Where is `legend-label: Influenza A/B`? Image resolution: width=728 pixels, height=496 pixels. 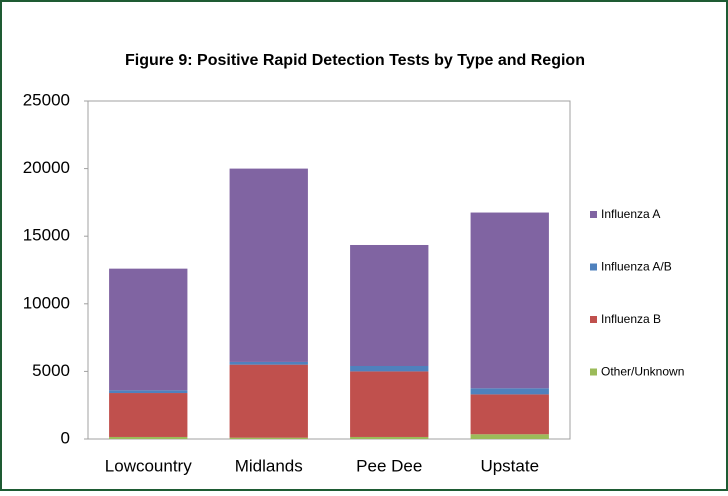 legend-label: Influenza A/B is located at coordinates (636, 267).